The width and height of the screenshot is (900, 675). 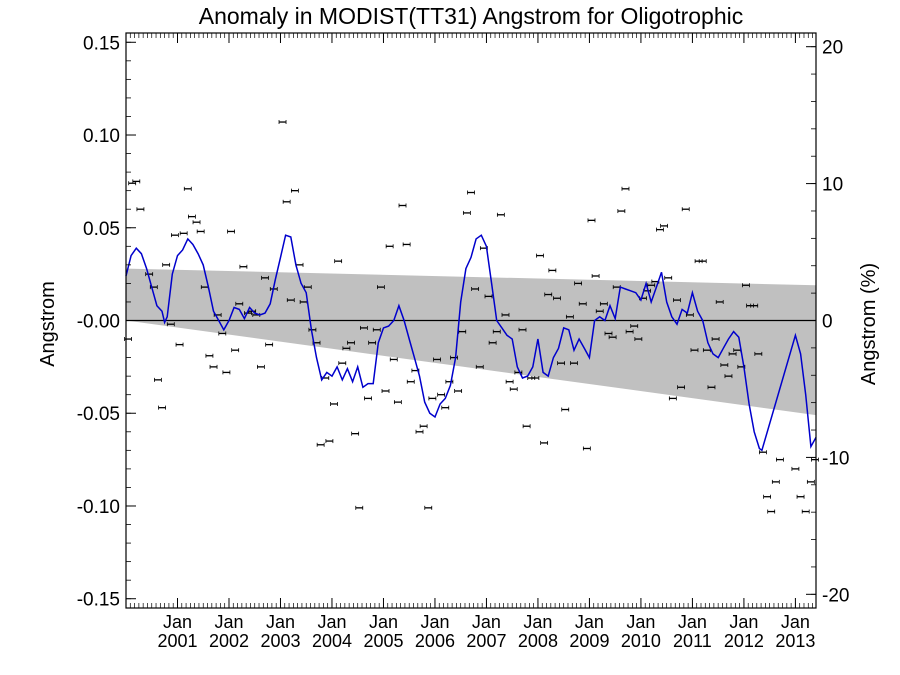 What do you see at coordinates (101, 229) in the screenshot?
I see `y-tick-label: 0.05` at bounding box center [101, 229].